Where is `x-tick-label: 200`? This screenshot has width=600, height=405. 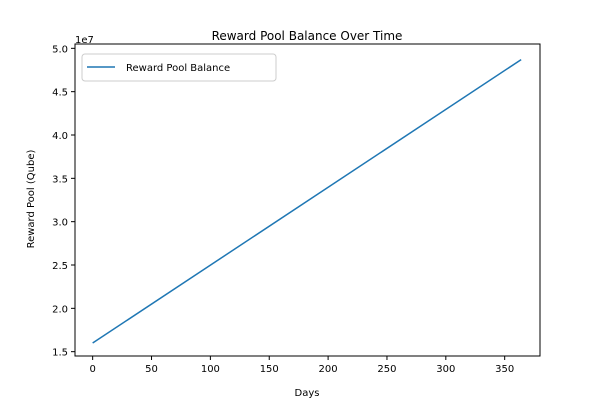 x-tick-label: 200 is located at coordinates (328, 369).